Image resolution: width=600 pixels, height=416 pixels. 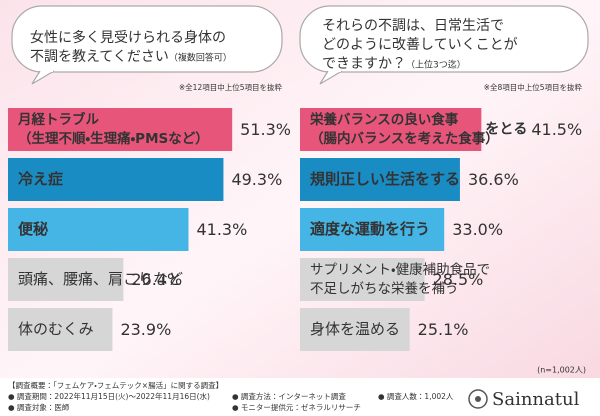 I want to click on bar-label: 頭痛、腰痛、肩こりなど, so click(x=100, y=279).